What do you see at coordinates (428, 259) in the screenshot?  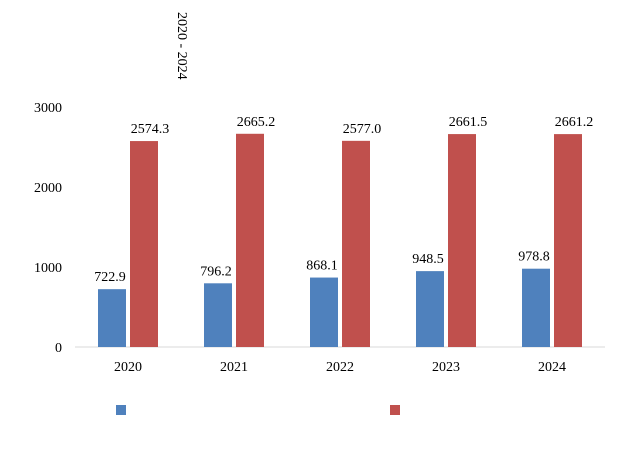 I see `data-label: 948.5` at bounding box center [428, 259].